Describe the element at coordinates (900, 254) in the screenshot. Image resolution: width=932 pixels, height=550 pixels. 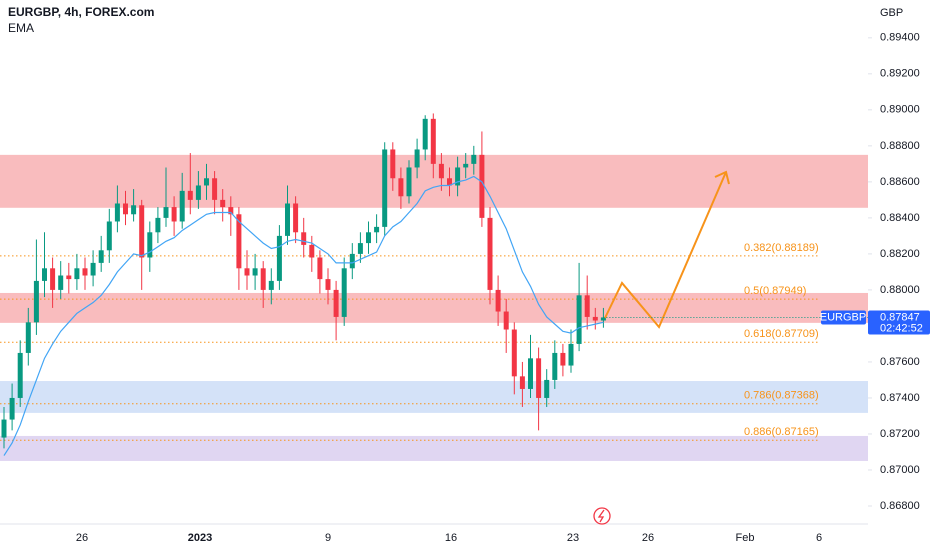
I see `y-tick-label: 0.88200` at that location.